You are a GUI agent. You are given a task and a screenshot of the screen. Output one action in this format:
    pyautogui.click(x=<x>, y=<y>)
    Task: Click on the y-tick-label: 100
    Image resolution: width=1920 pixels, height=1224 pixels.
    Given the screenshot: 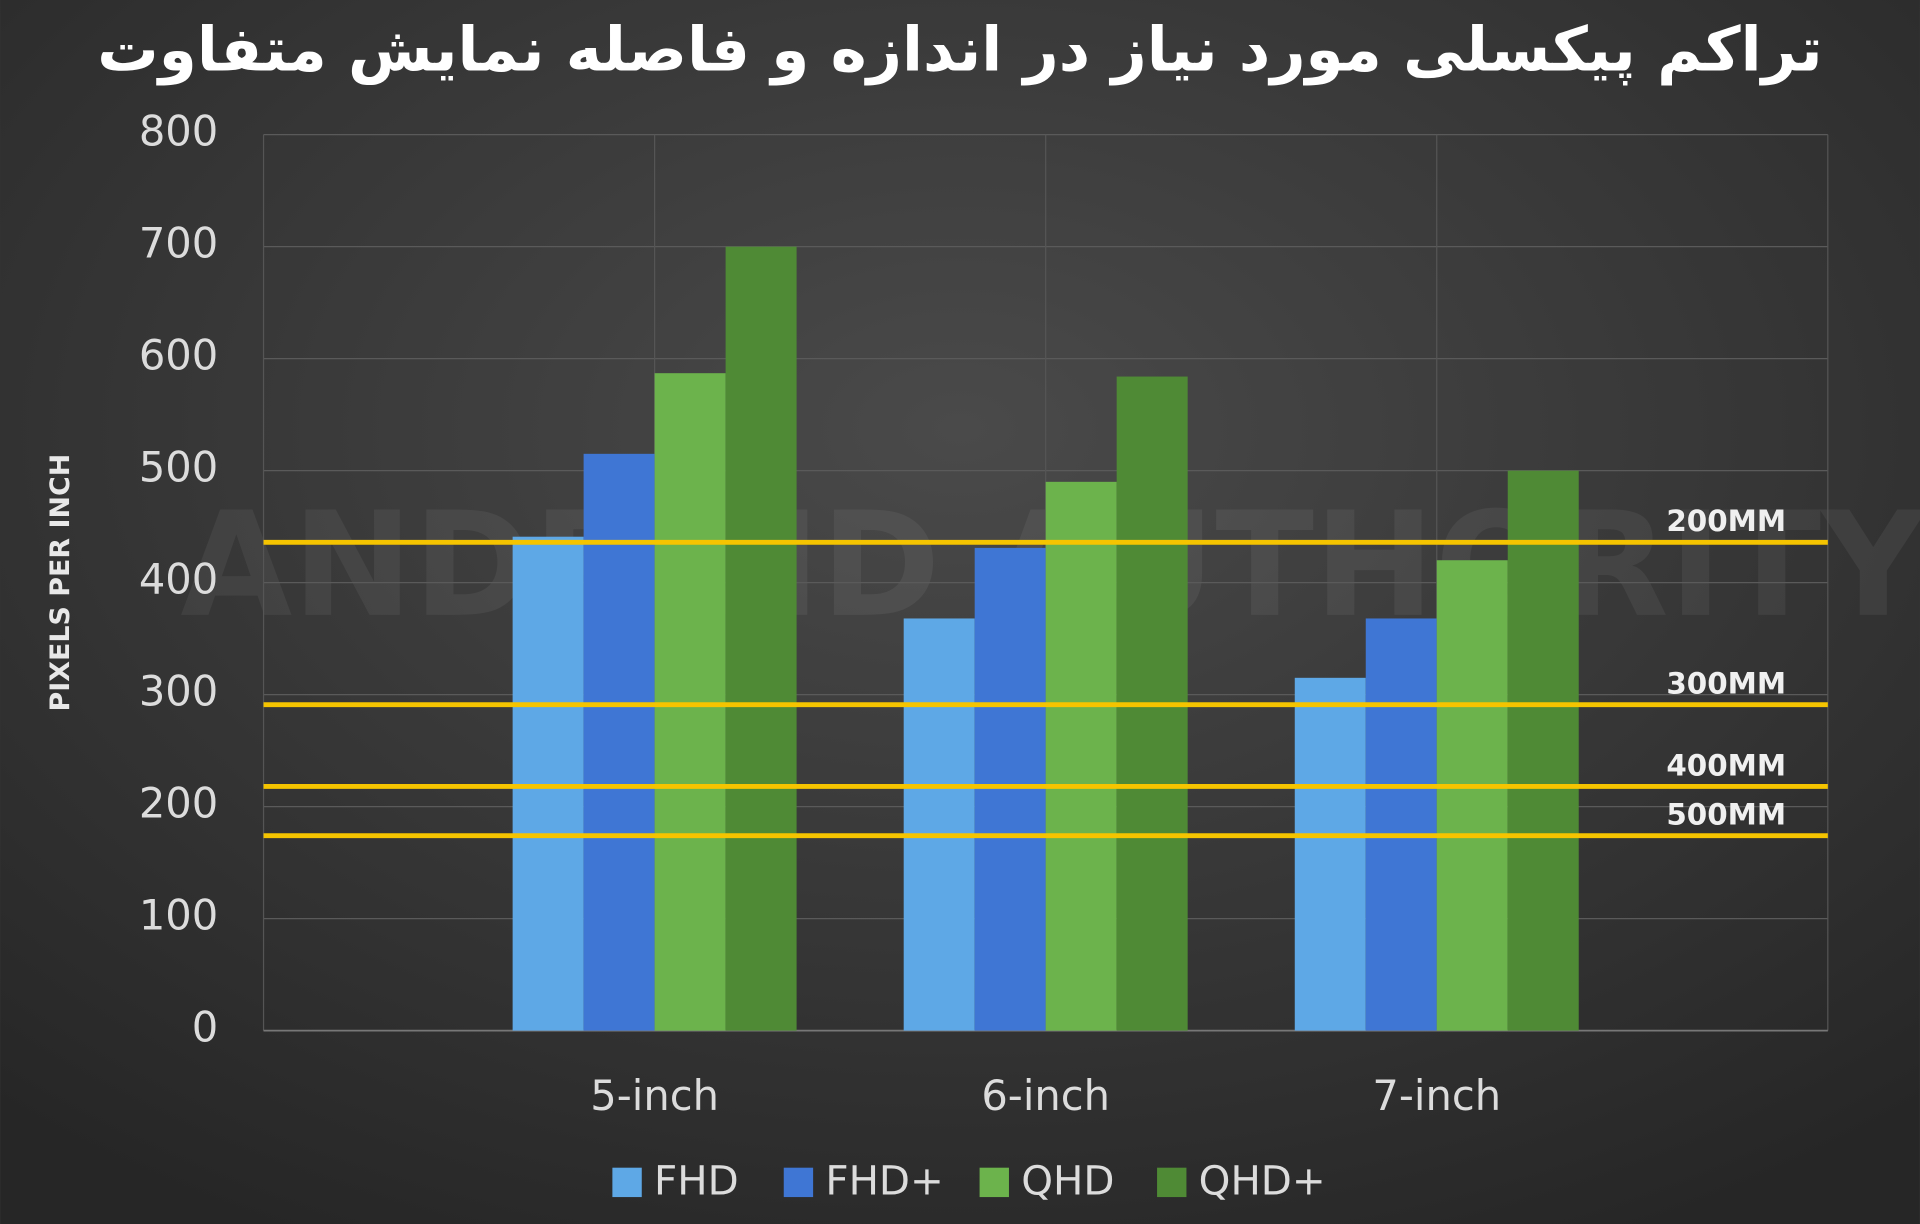 What is the action you would take?
    pyautogui.click(x=178, y=915)
    